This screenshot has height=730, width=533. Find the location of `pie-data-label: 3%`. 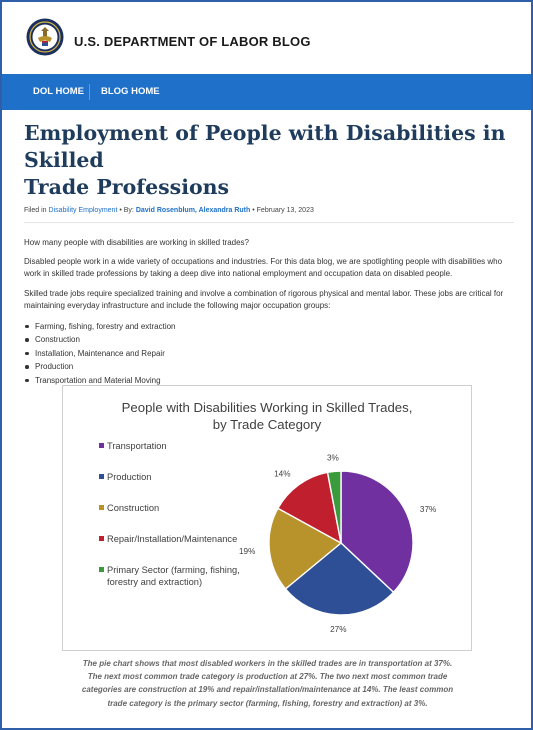

pie-data-label: 3% is located at coordinates (333, 457).